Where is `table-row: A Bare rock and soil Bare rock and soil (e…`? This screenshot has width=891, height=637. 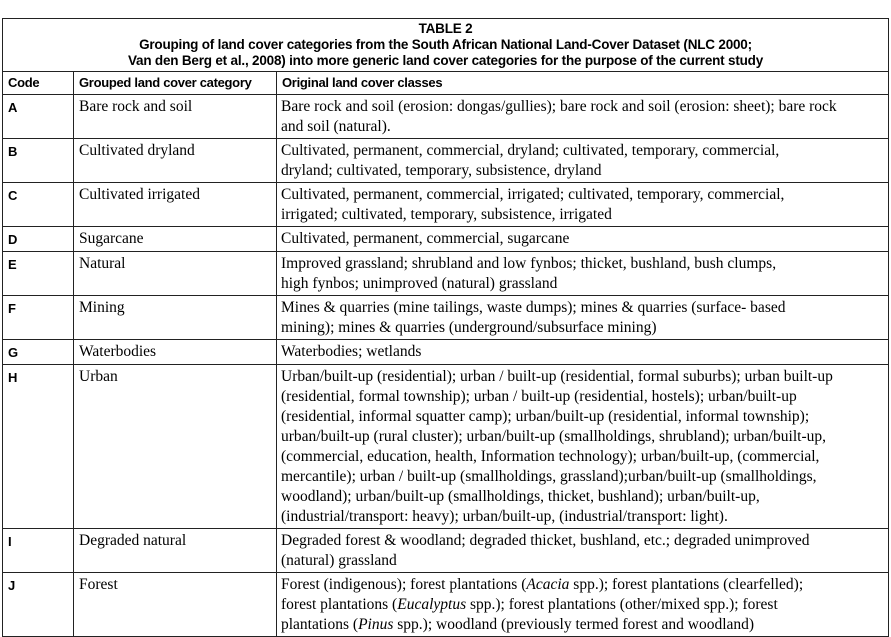
table-row: A Bare rock and soil Bare rock and soil (e… is located at coordinates (445, 116).